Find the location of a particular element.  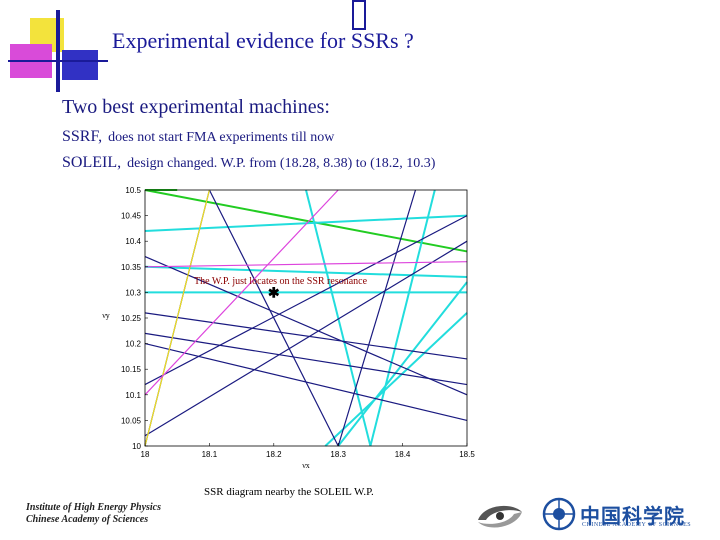

y-tick-label: 10.35 is located at coordinates (131, 267).